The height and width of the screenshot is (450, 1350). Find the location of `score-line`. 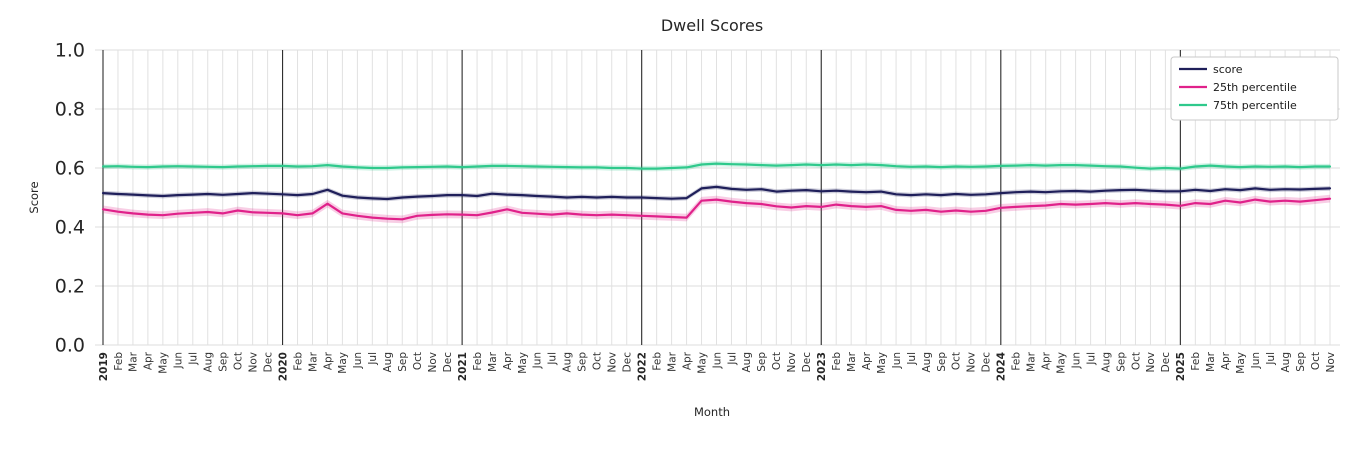

score-line is located at coordinates (716, 193).